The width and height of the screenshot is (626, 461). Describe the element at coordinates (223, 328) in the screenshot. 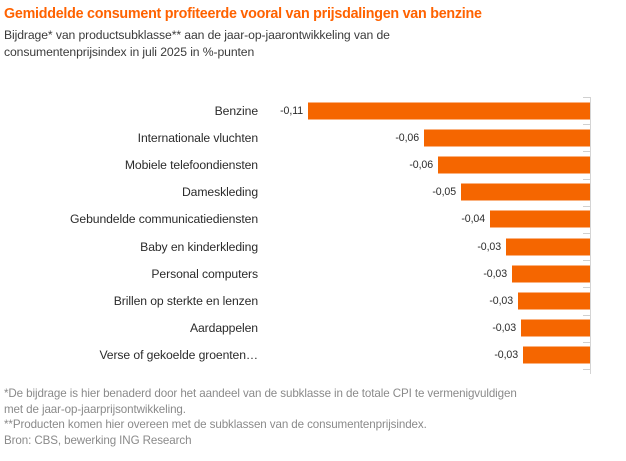

I see `category-label: Aardappelen` at that location.